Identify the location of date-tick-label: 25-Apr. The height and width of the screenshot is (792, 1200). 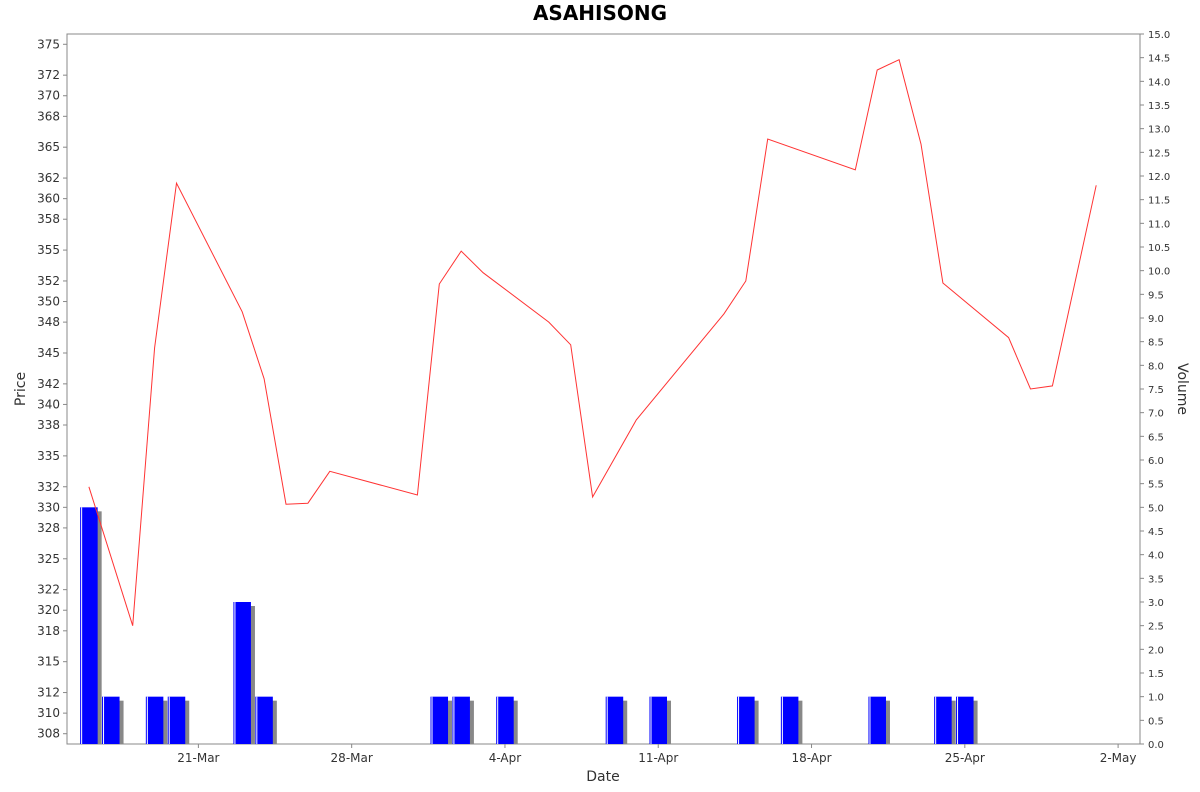
(965, 758).